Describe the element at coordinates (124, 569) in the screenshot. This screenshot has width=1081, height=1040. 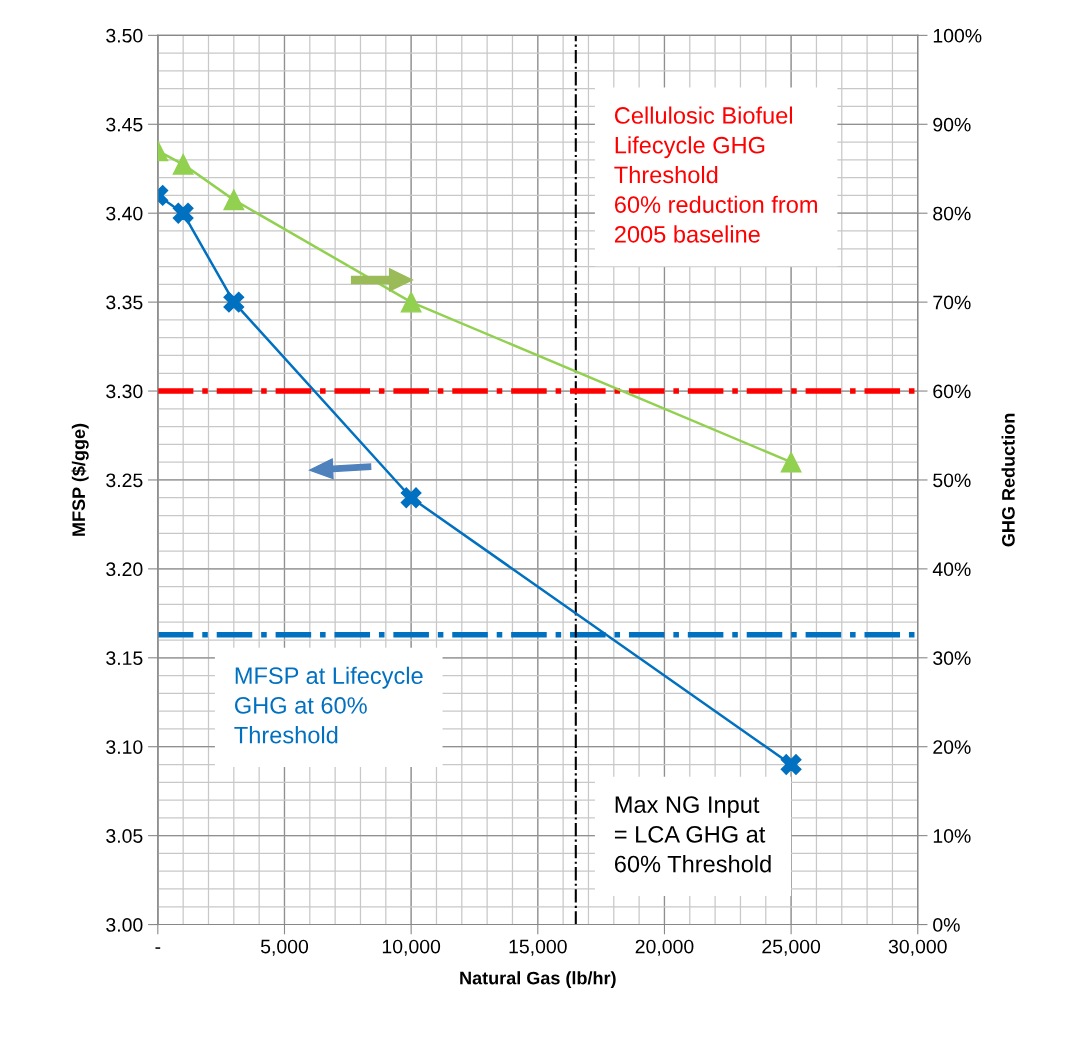
I see `y-tick-label: 3.20` at that location.